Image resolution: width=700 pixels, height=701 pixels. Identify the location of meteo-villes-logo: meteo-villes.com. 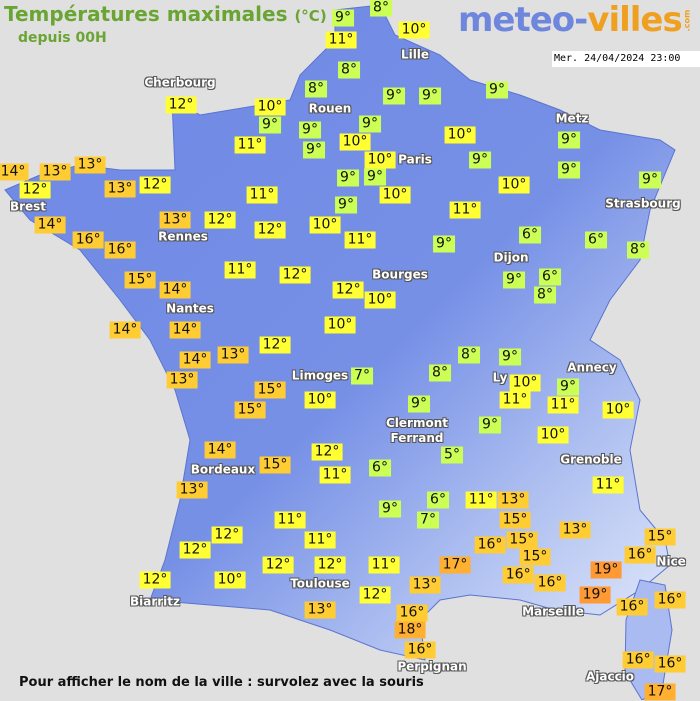
(579, 20).